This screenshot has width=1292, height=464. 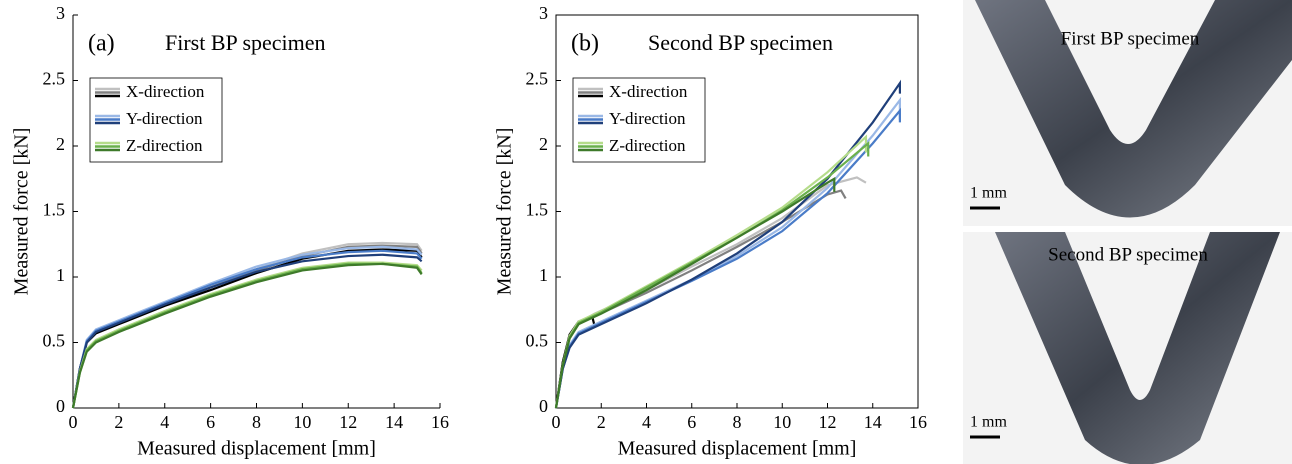 I want to click on photo-label: First BP specimen, so click(x=1130, y=38).